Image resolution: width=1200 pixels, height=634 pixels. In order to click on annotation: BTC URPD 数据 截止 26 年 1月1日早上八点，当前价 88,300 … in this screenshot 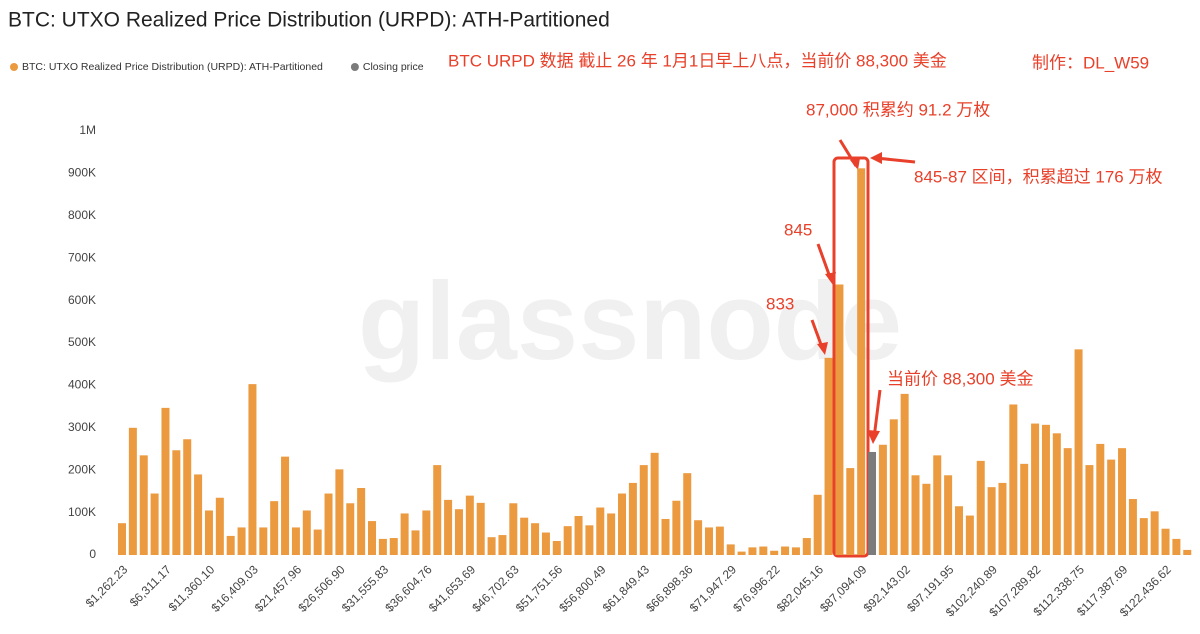, I will do `click(697, 60)`.